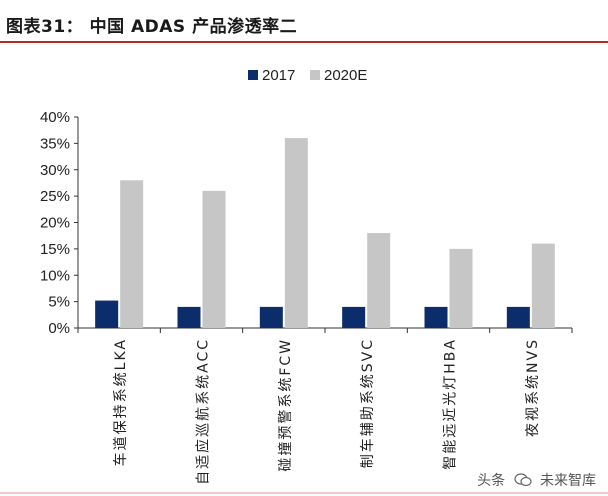 The image size is (608, 496). Describe the element at coordinates (278, 75) in the screenshot. I see `legend-label-2017: 2017` at that location.